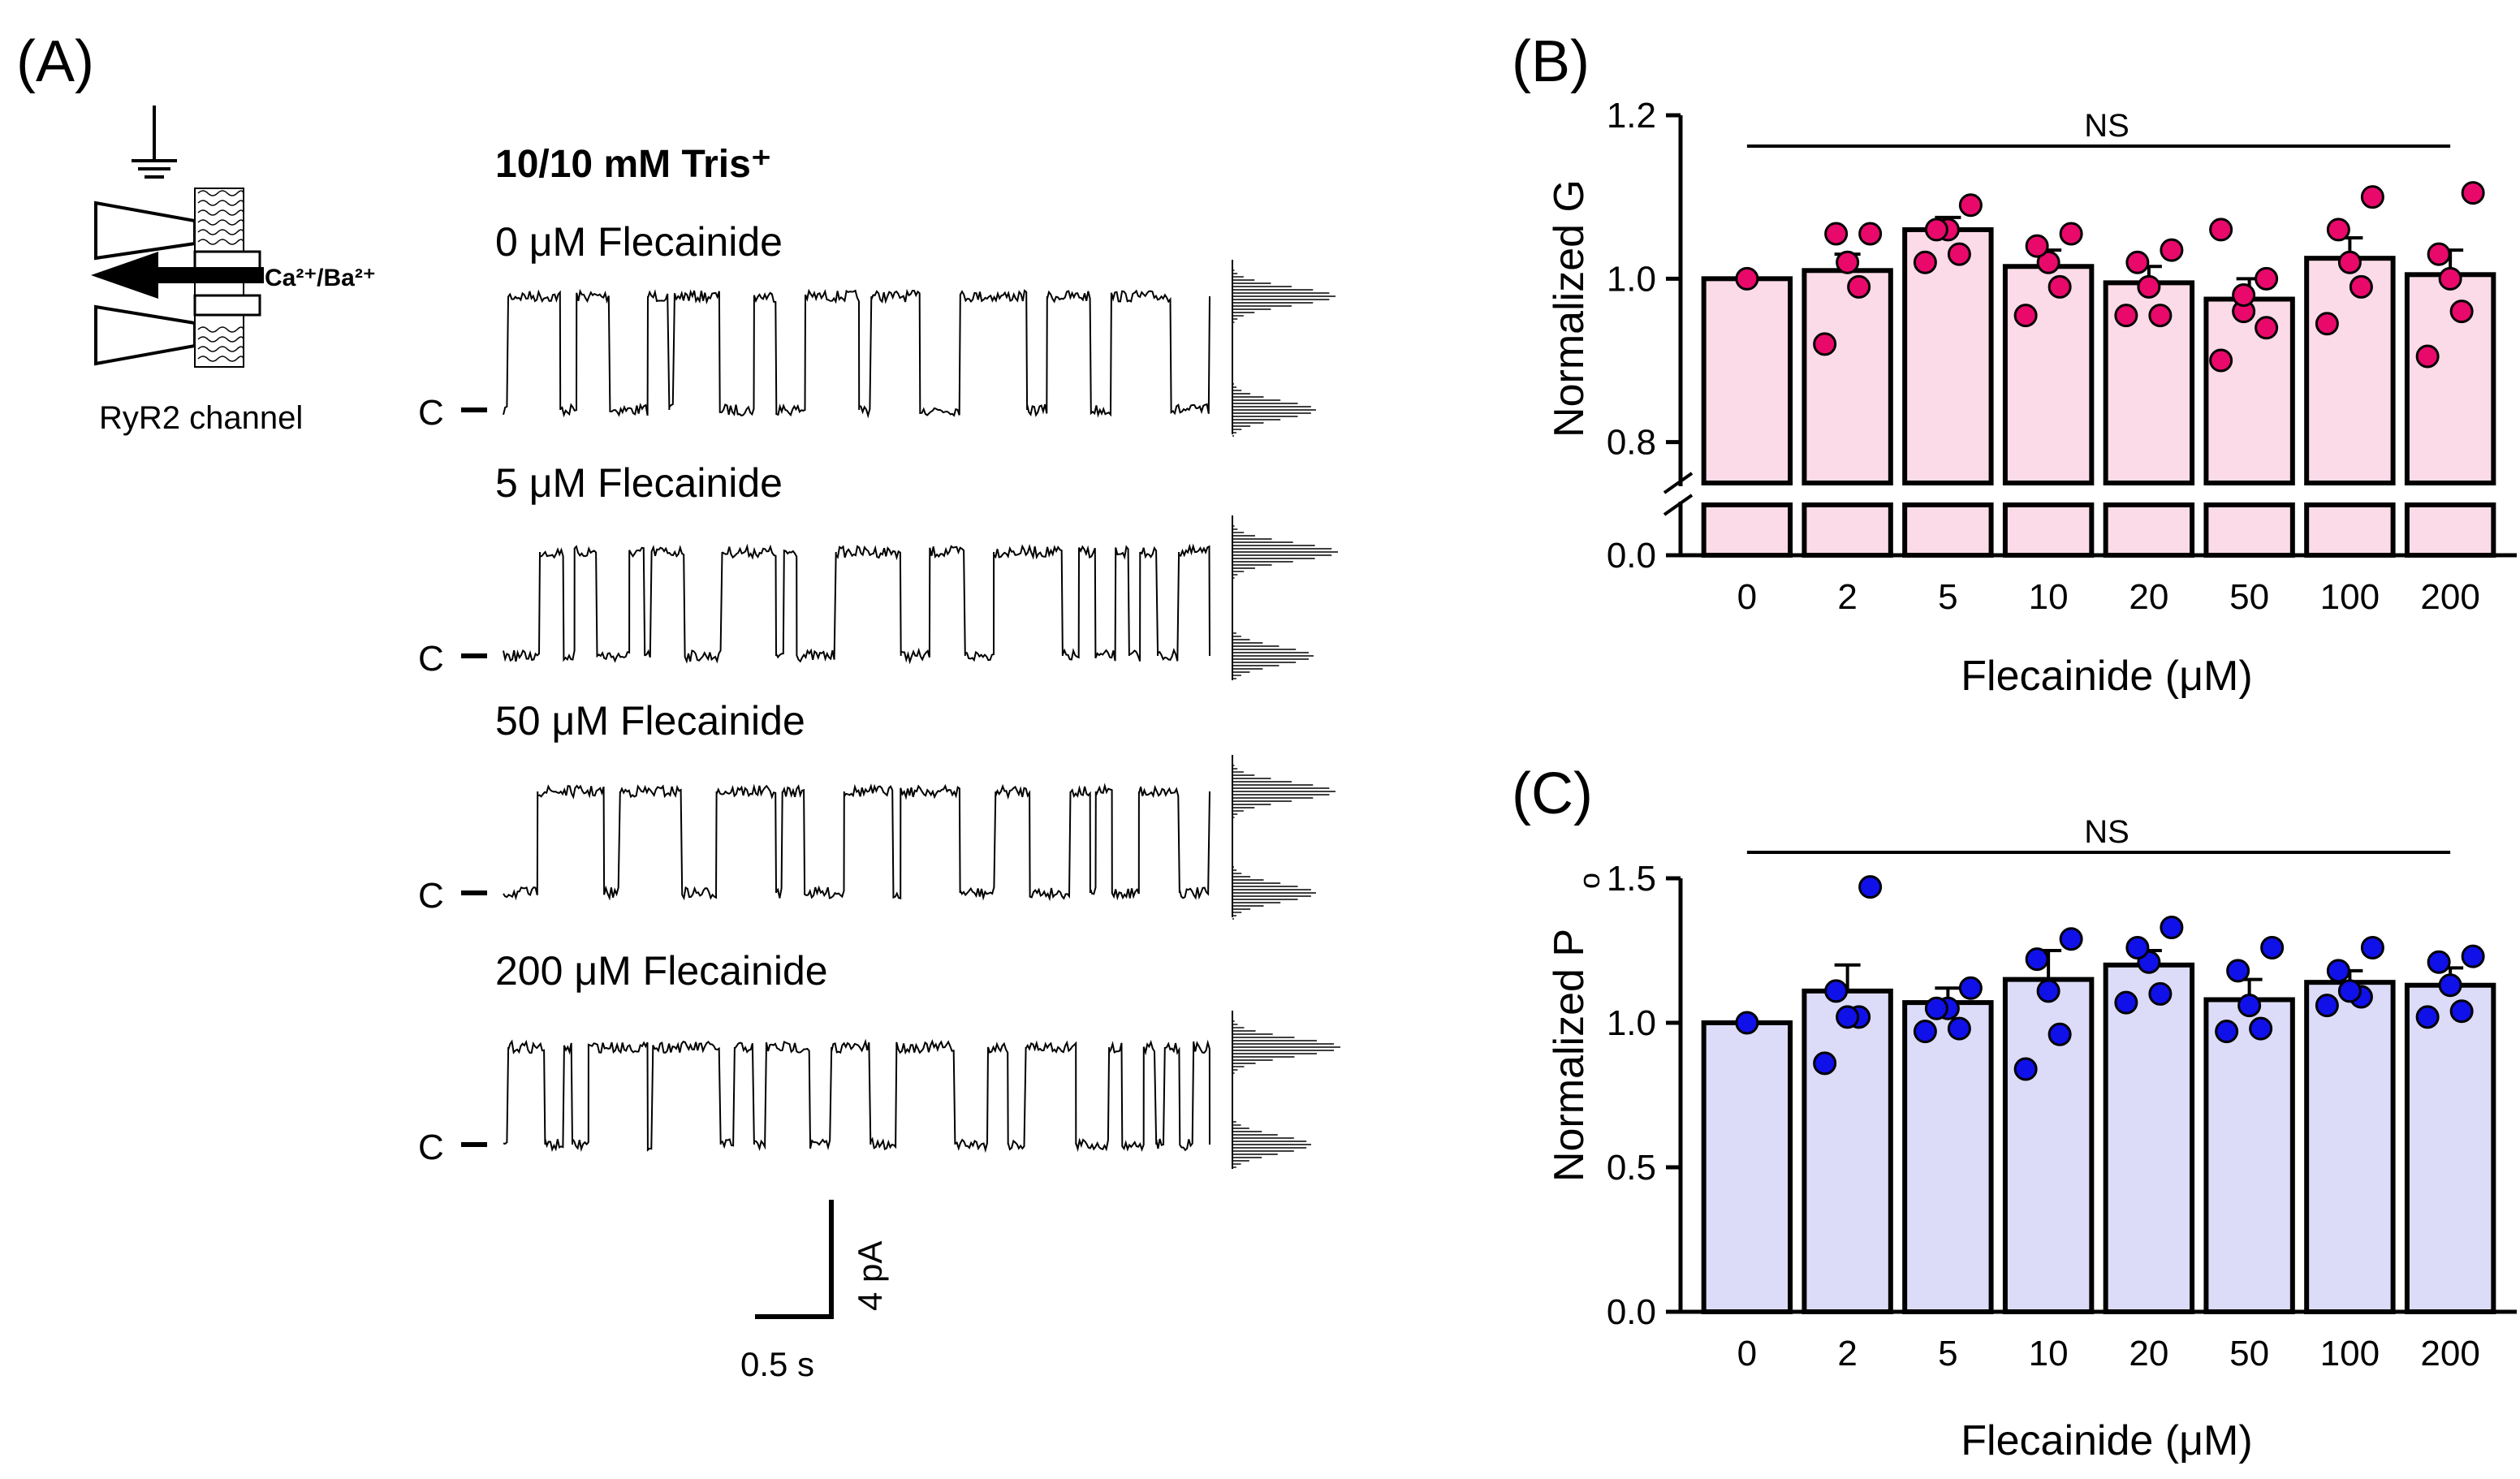 The image size is (2520, 1479). Describe the element at coordinates (2148, 597) in the screenshot. I see `x-tick-label: 20` at that location.